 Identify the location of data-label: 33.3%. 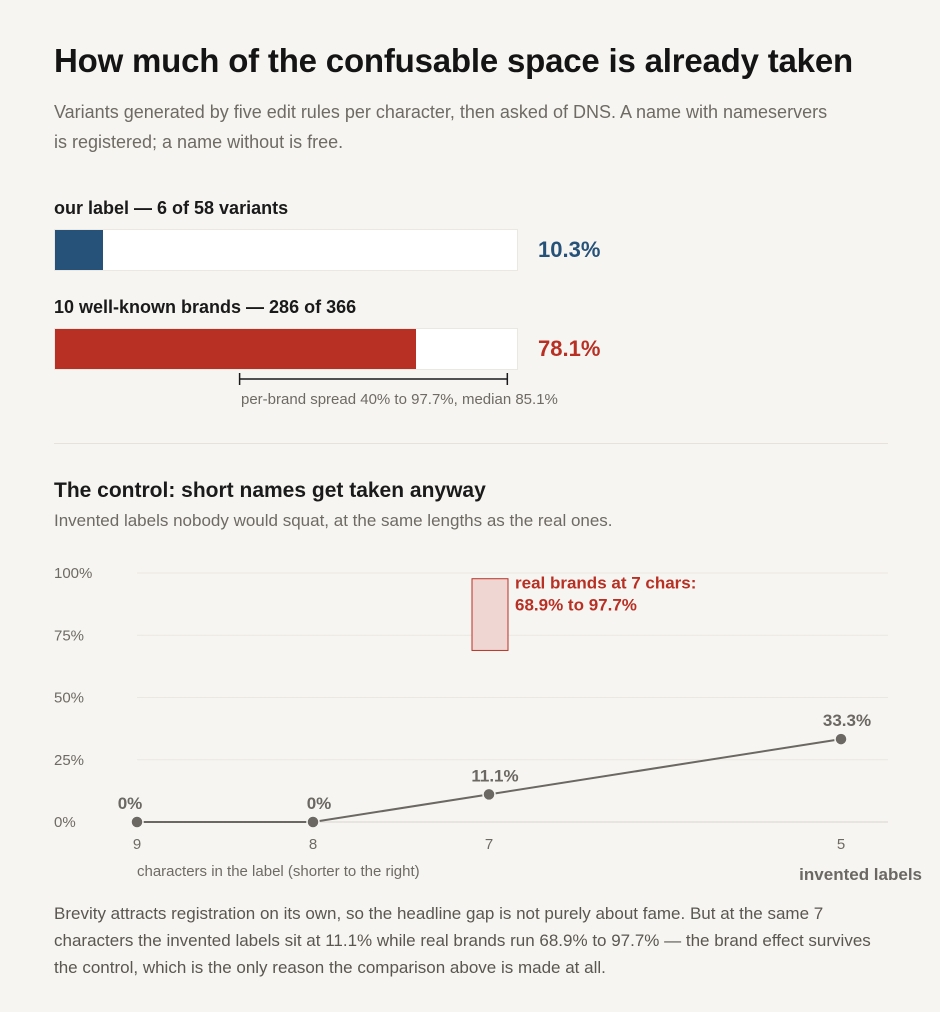
(847, 720).